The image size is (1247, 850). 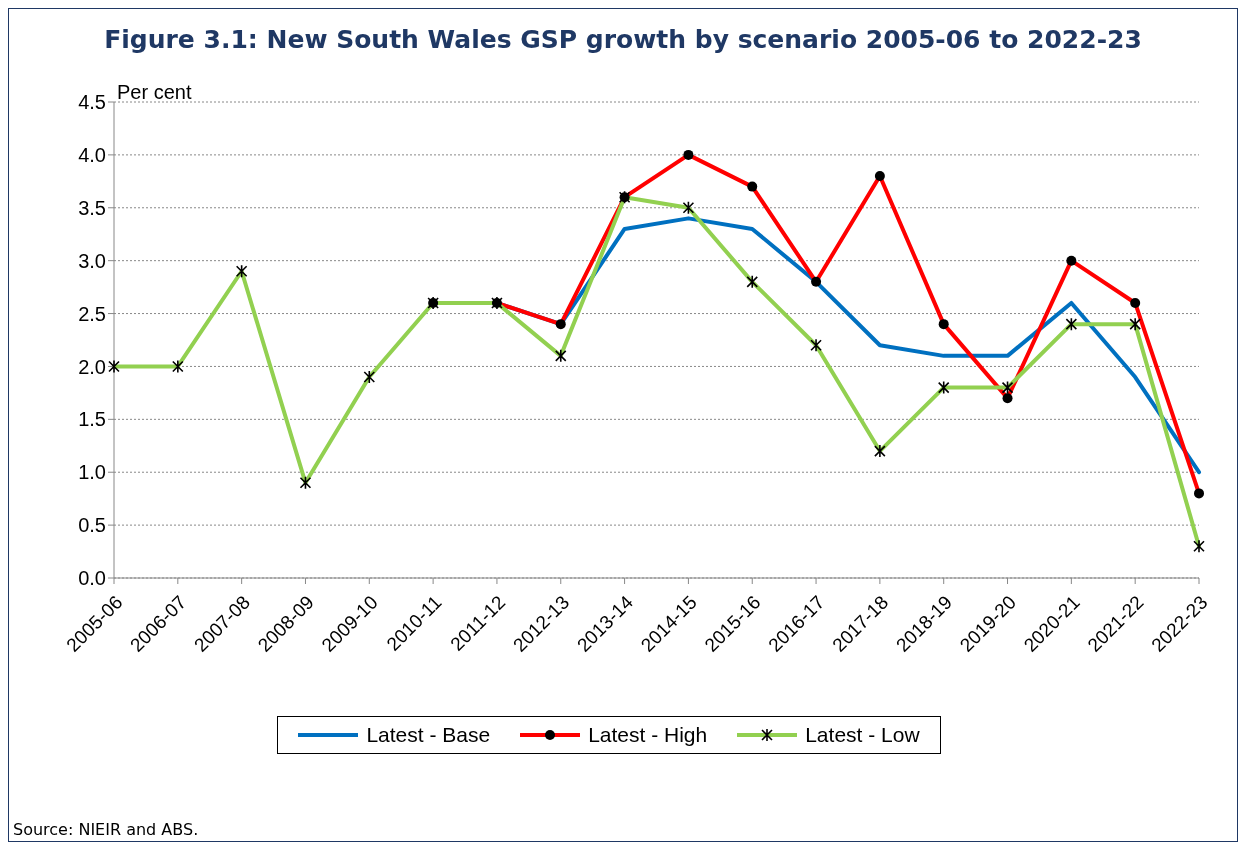 I want to click on y-tick-label: 1.5, so click(x=92, y=419).